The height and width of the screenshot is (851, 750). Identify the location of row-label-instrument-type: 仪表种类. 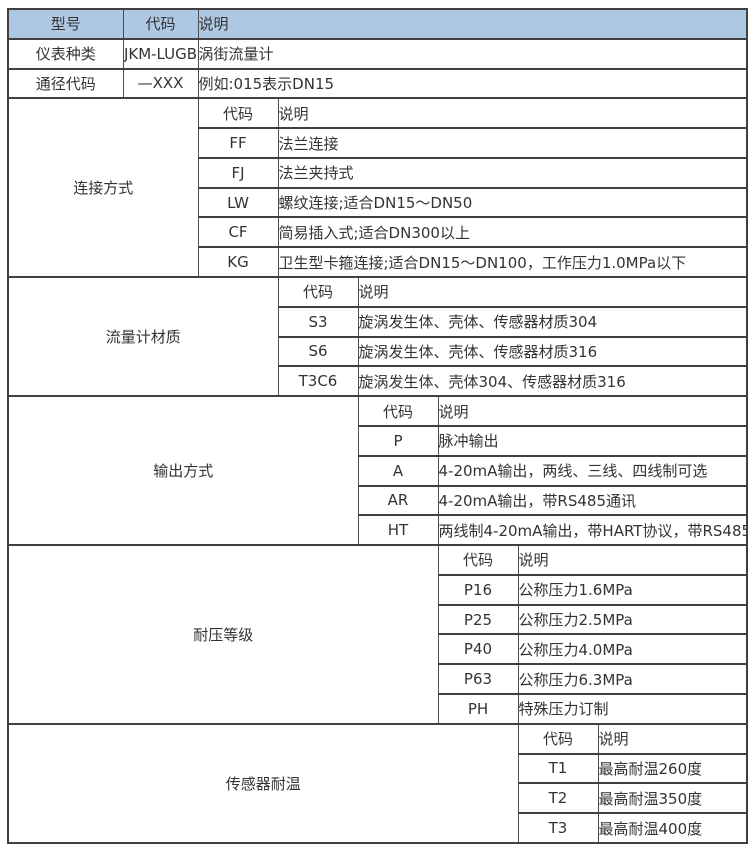
(65, 53).